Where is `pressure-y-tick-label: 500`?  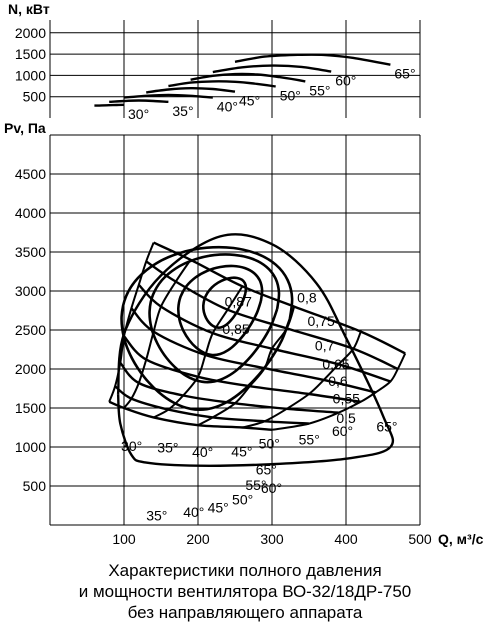
pressure-y-tick-label: 500 is located at coordinates (35, 486).